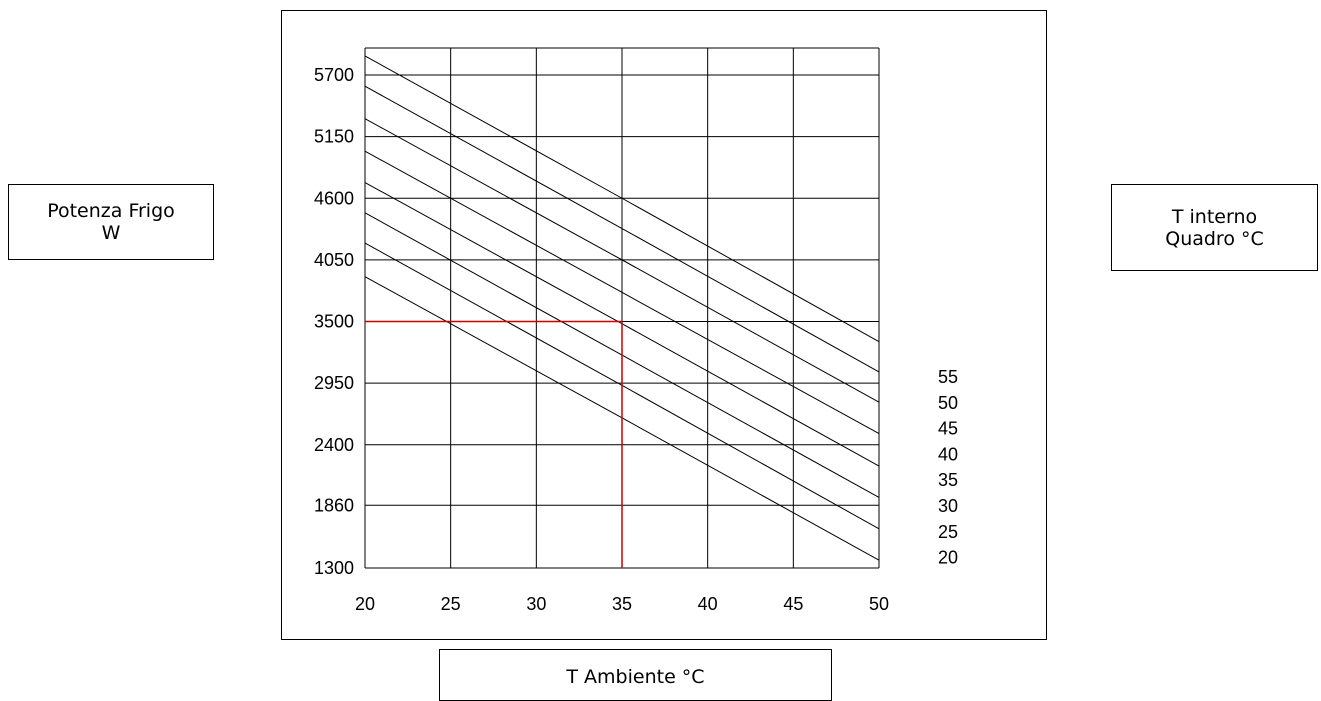 This screenshot has width=1321, height=701. Describe the element at coordinates (334, 198) in the screenshot. I see `y-tick-label: 4600` at that location.